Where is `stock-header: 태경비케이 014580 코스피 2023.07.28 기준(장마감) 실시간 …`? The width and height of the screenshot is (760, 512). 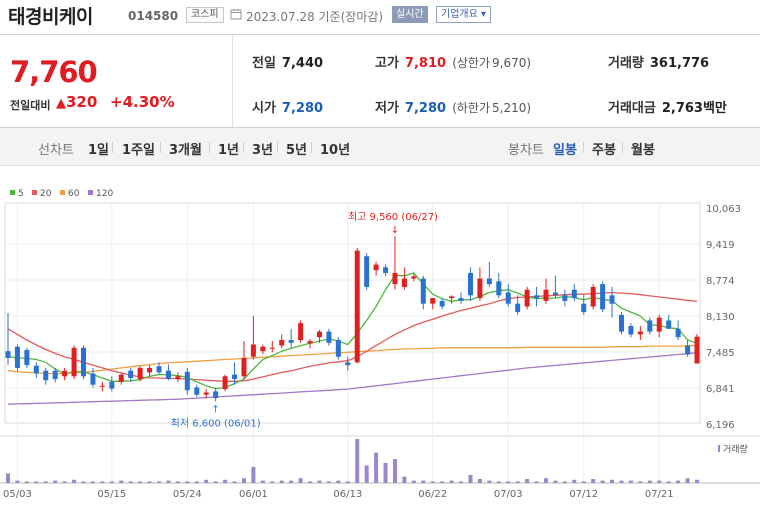 stock-header: 태경비케이 014580 코스피 2023.07.28 기준(장마감) 실시간 … is located at coordinates (380, 16).